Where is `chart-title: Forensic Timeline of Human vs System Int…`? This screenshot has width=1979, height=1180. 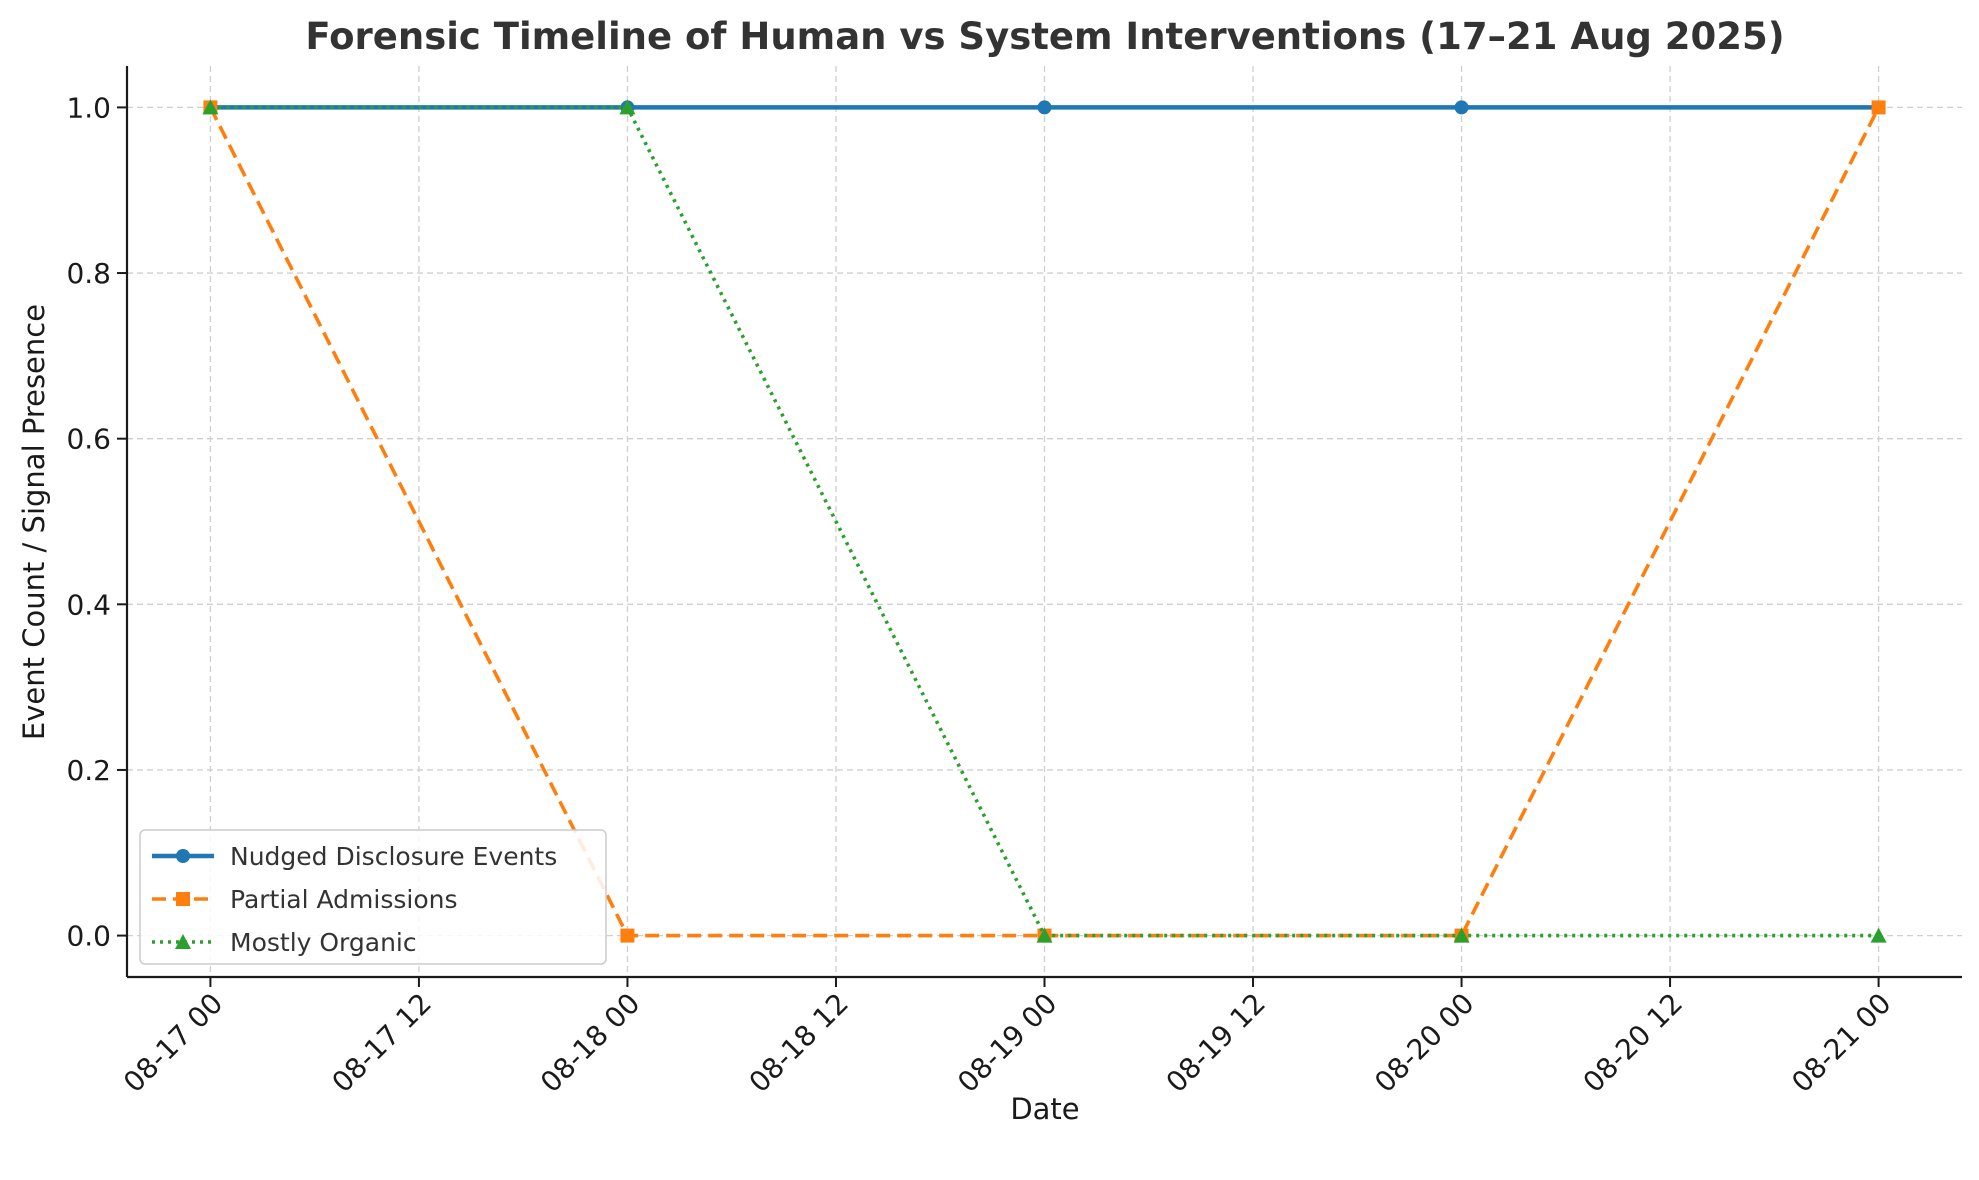 chart-title: Forensic Timeline of Human vs System Int… is located at coordinates (1044, 36).